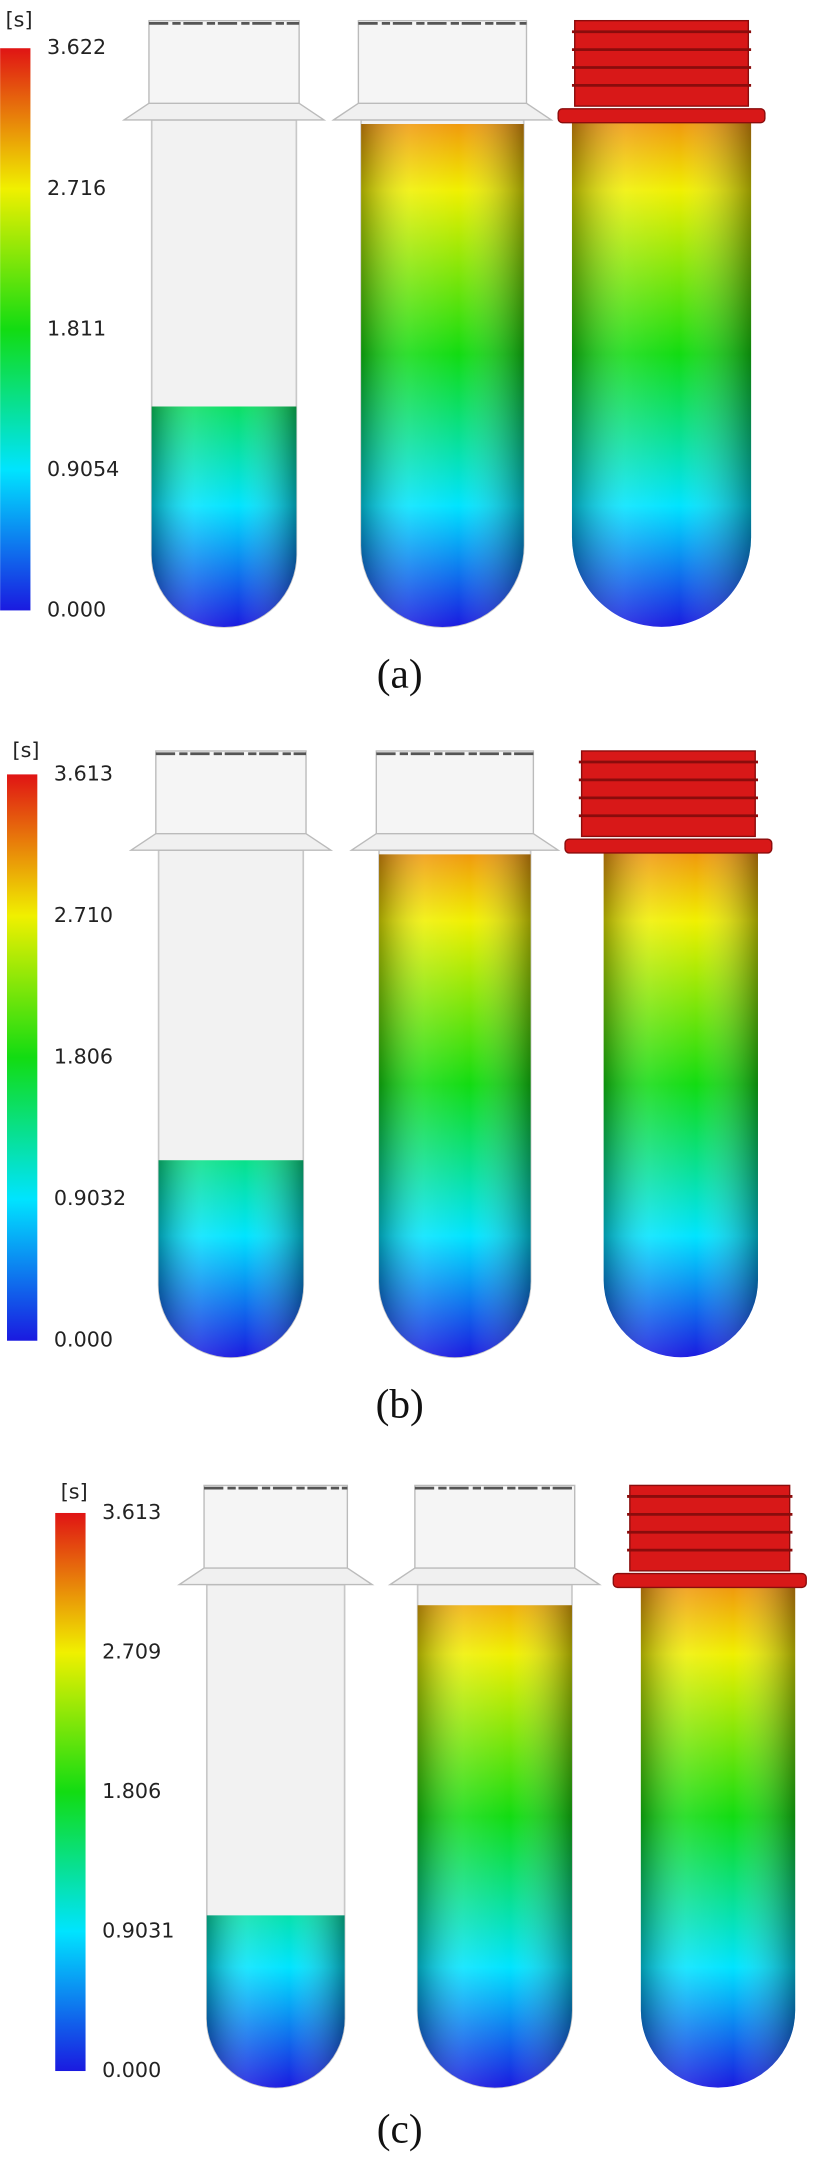 Image resolution: width=827 pixels, height=2173 pixels. What do you see at coordinates (76, 188) in the screenshot?
I see `scale-label: 2.716` at bounding box center [76, 188].